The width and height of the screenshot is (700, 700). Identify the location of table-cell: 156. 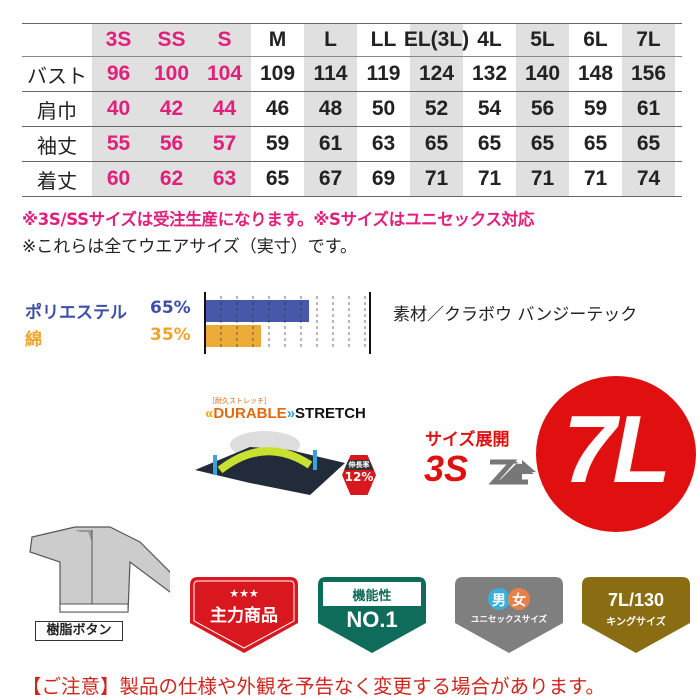
(648, 74).